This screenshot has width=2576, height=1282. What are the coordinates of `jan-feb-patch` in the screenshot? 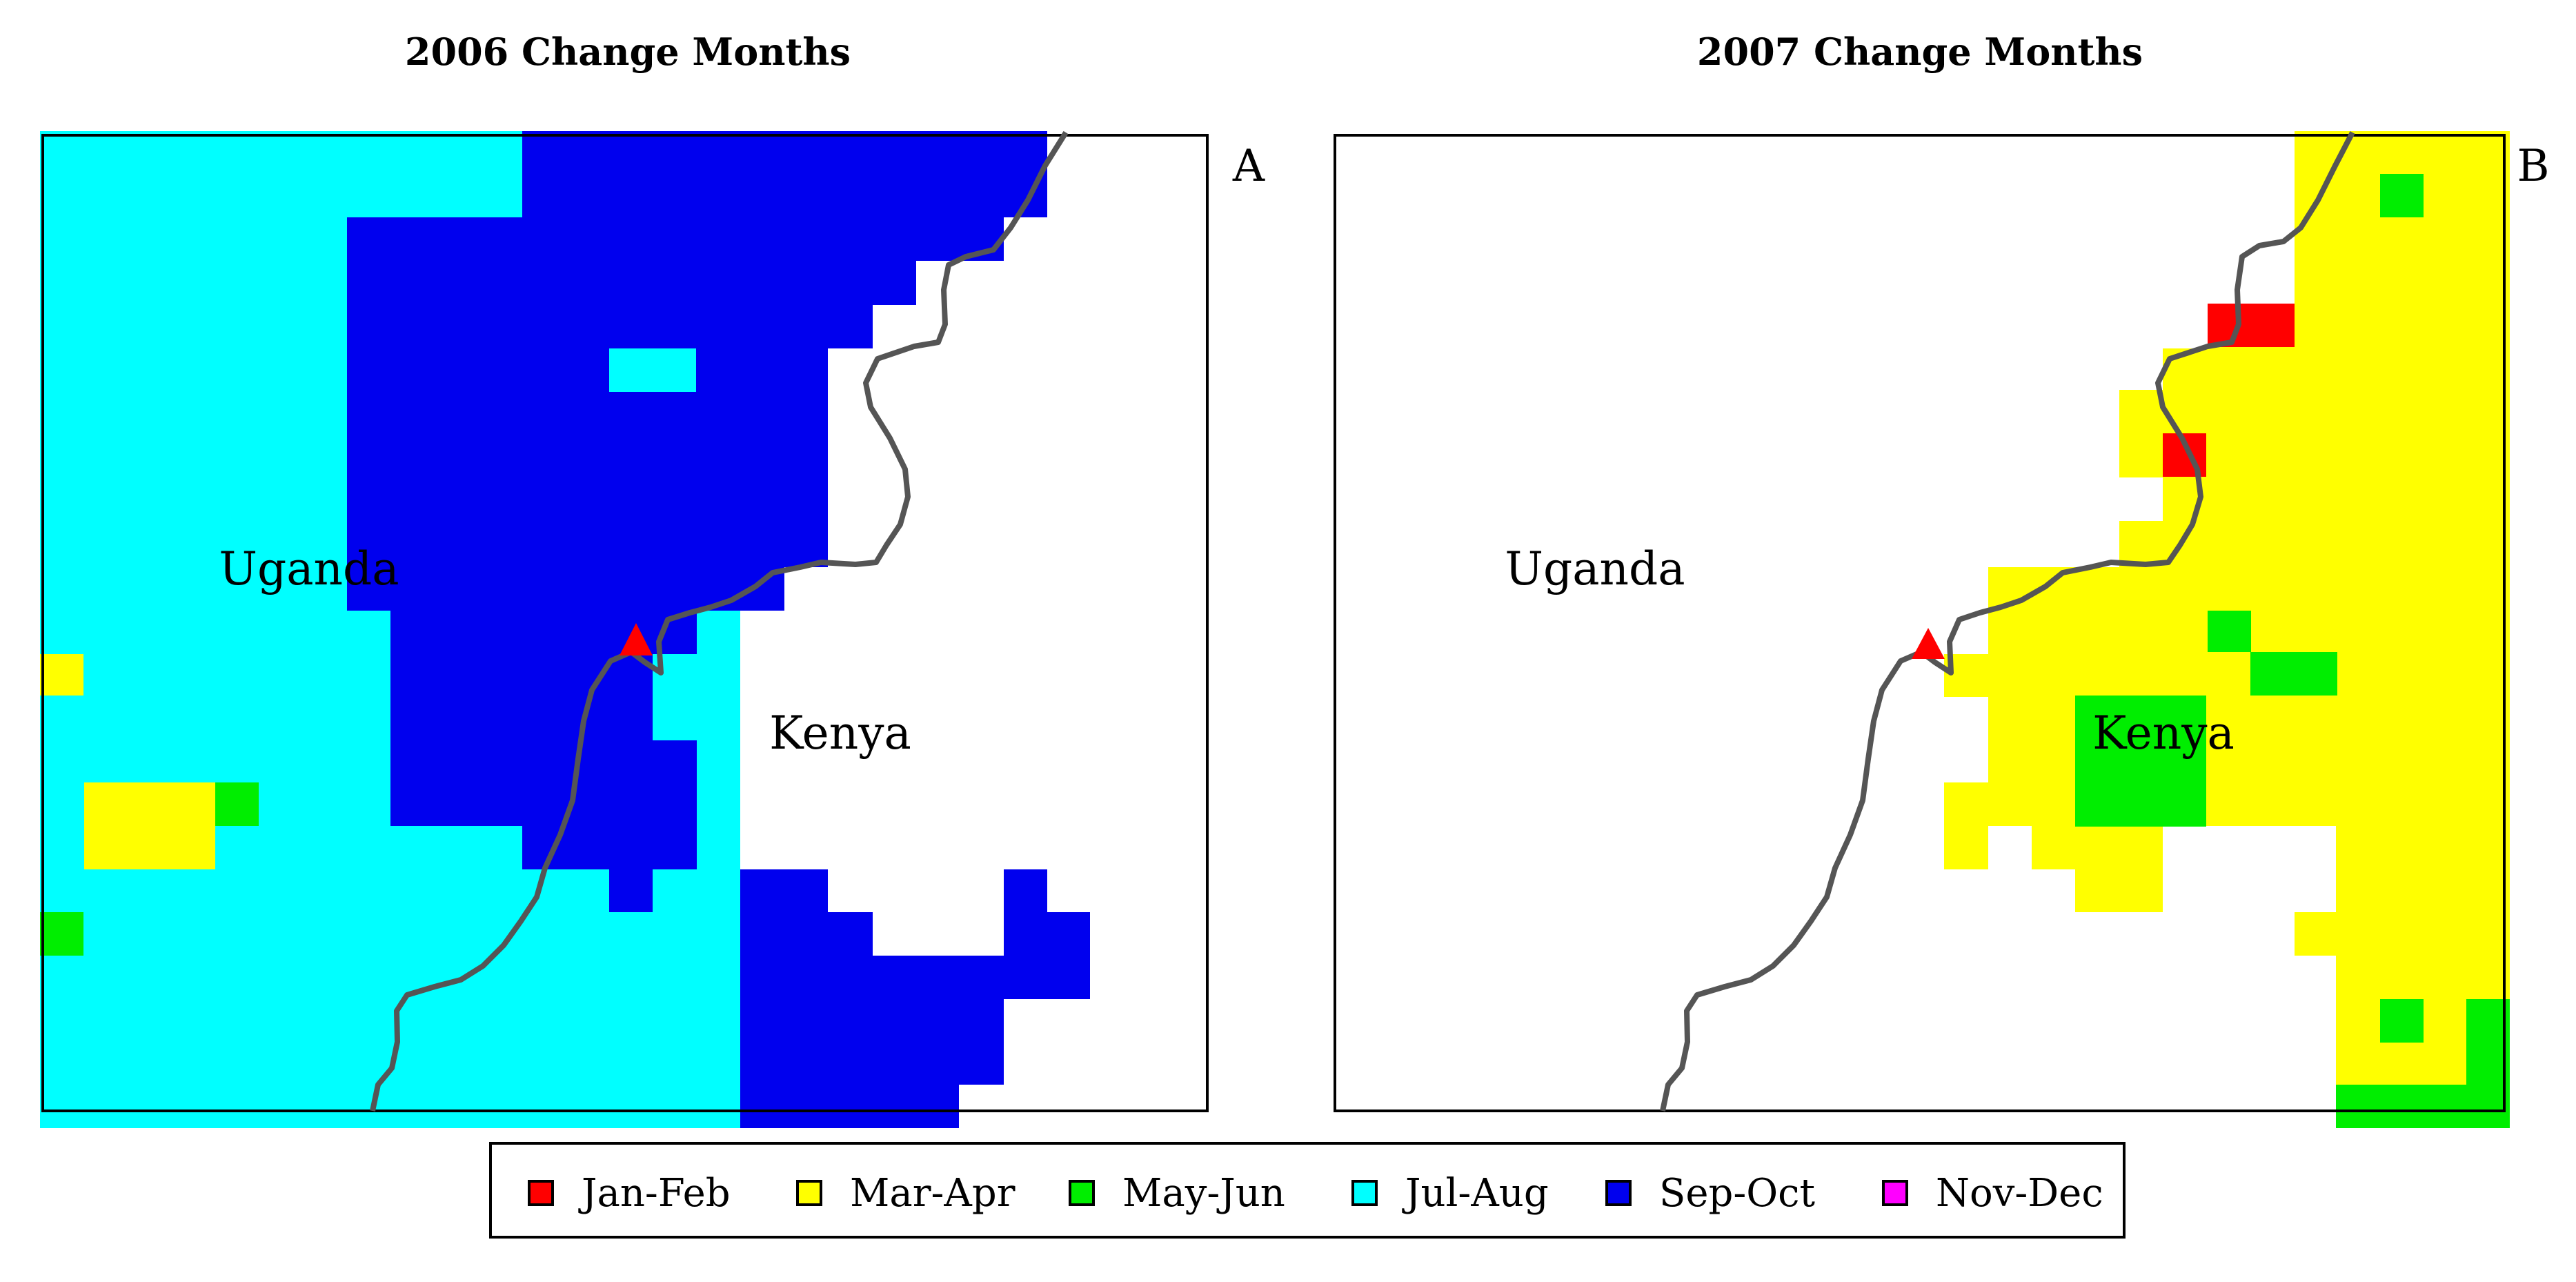 It's located at (2251, 325).